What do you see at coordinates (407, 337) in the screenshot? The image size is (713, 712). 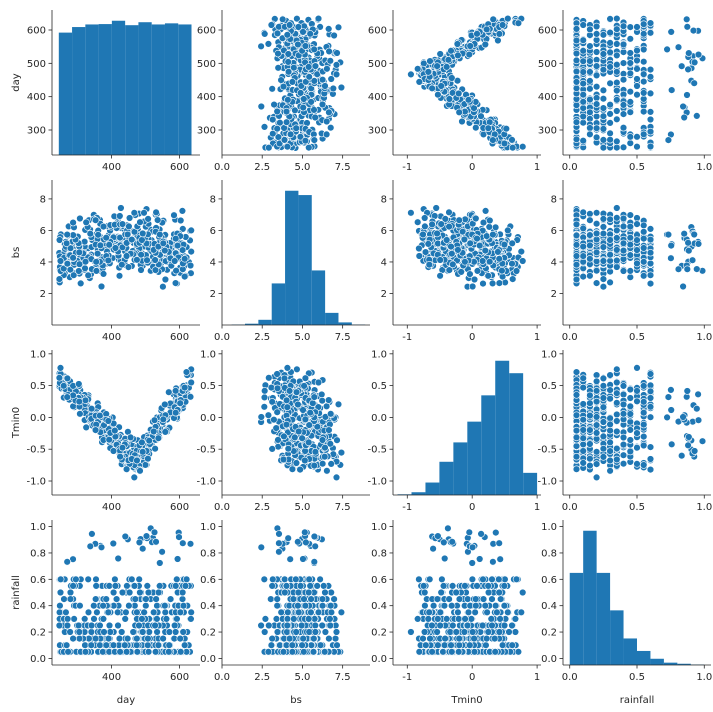 I see `x-tick-label: -1` at bounding box center [407, 337].